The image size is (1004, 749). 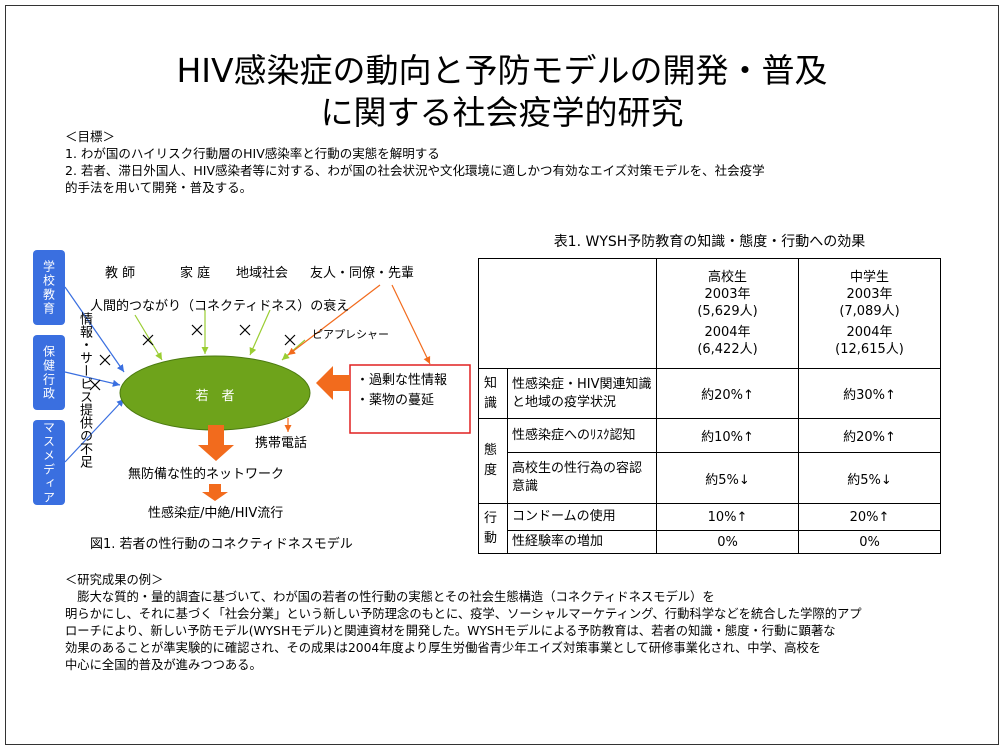 I want to click on title-line: に関する社会疫学的研究, so click(x=502, y=112).